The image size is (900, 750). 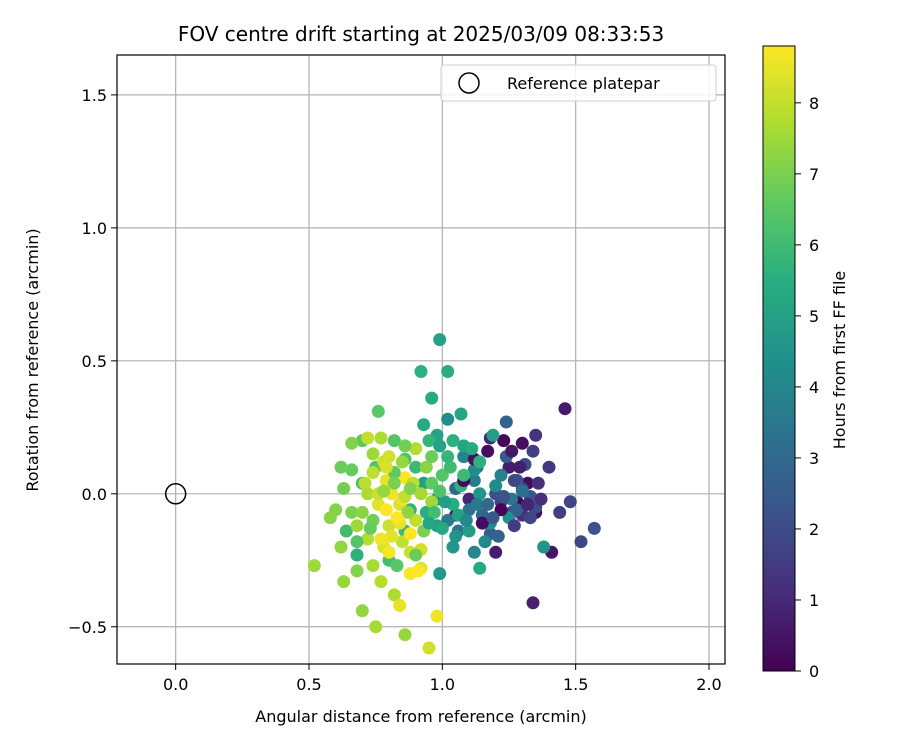 I want to click on legend-box, so click(x=578, y=83).